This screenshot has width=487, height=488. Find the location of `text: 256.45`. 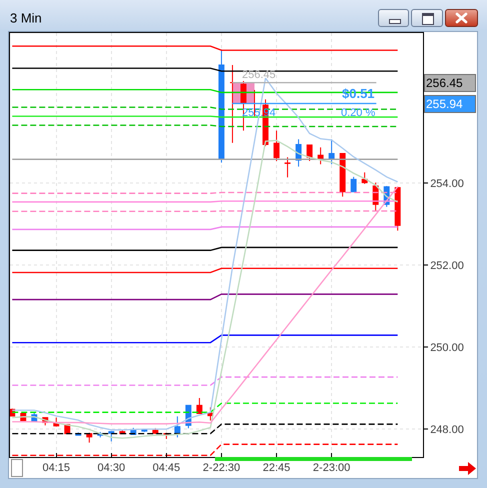

text: 256.45 is located at coordinates (444, 83).